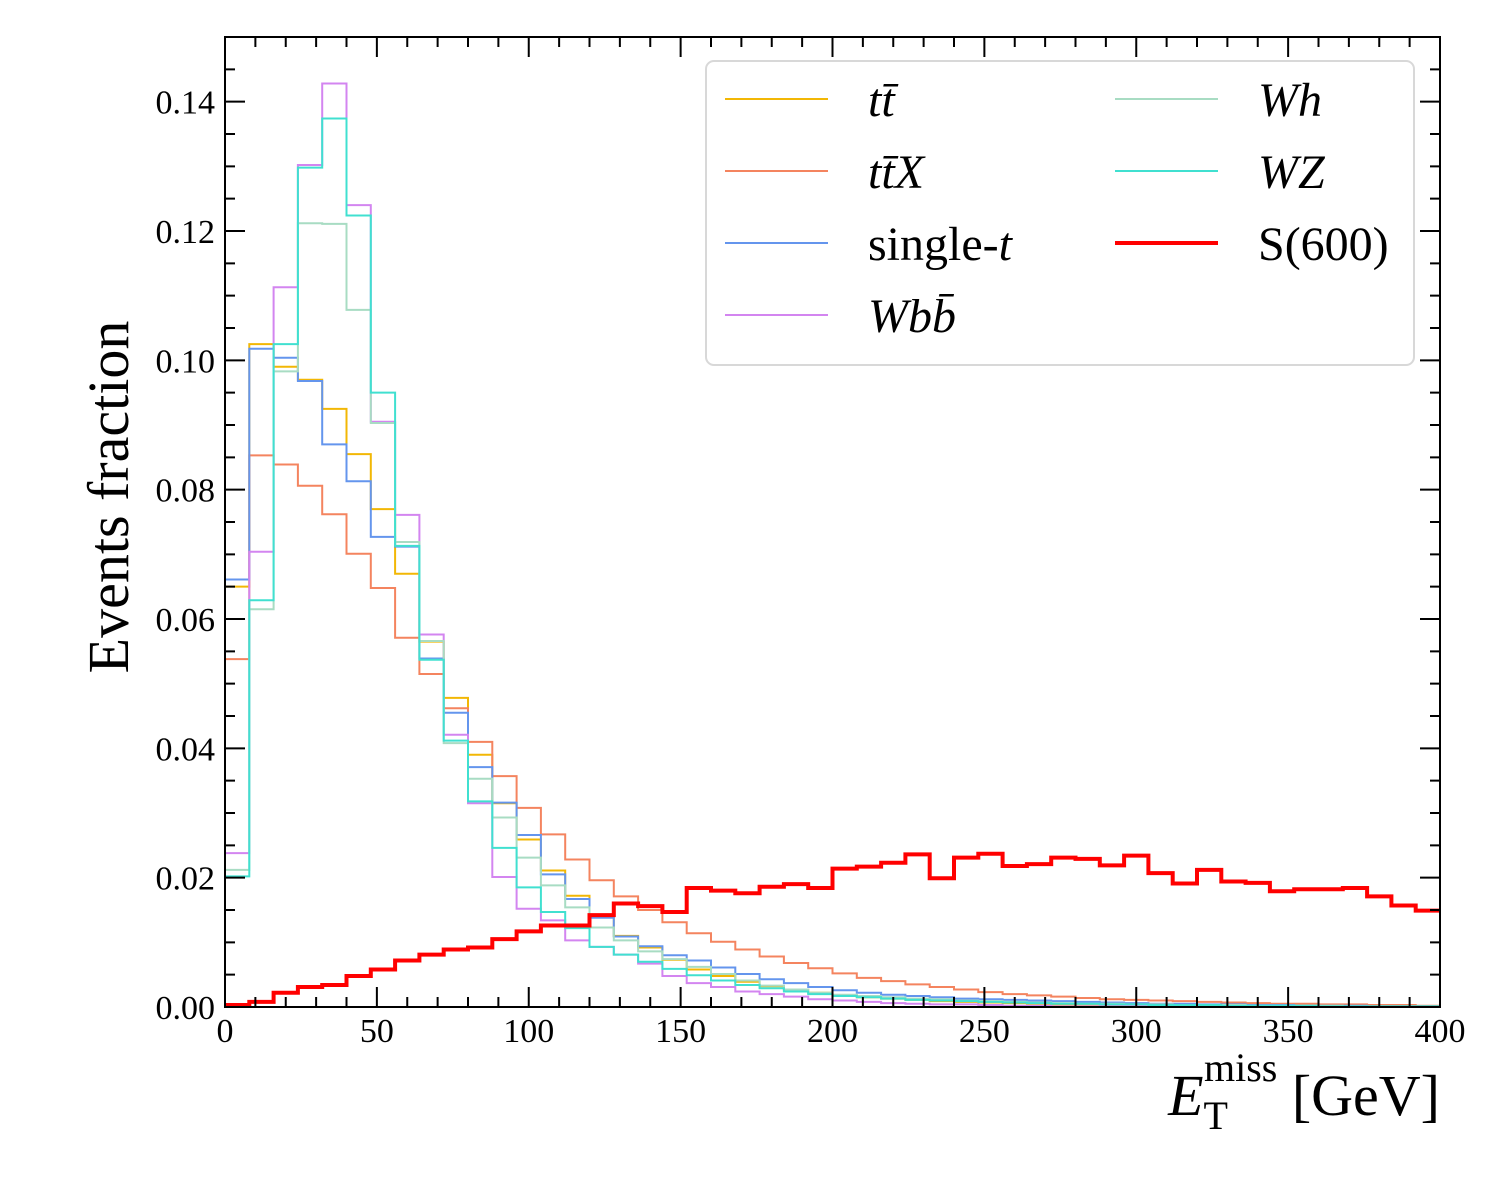  What do you see at coordinates (225, 1031) in the screenshot?
I see `x-tick-label: 0` at bounding box center [225, 1031].